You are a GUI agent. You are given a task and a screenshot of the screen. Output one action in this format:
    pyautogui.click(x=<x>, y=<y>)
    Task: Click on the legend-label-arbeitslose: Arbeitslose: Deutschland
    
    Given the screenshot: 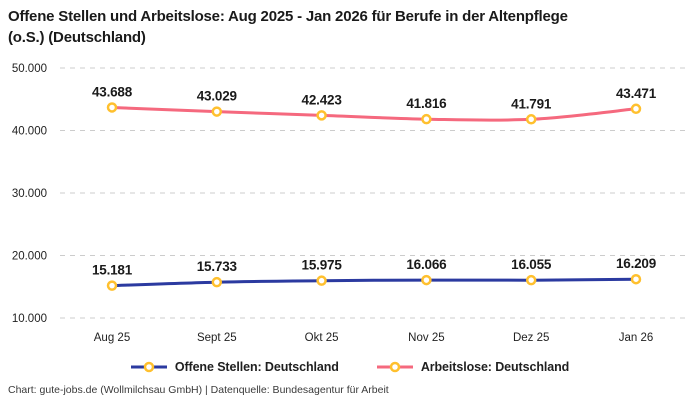 What is the action you would take?
    pyautogui.click(x=495, y=367)
    